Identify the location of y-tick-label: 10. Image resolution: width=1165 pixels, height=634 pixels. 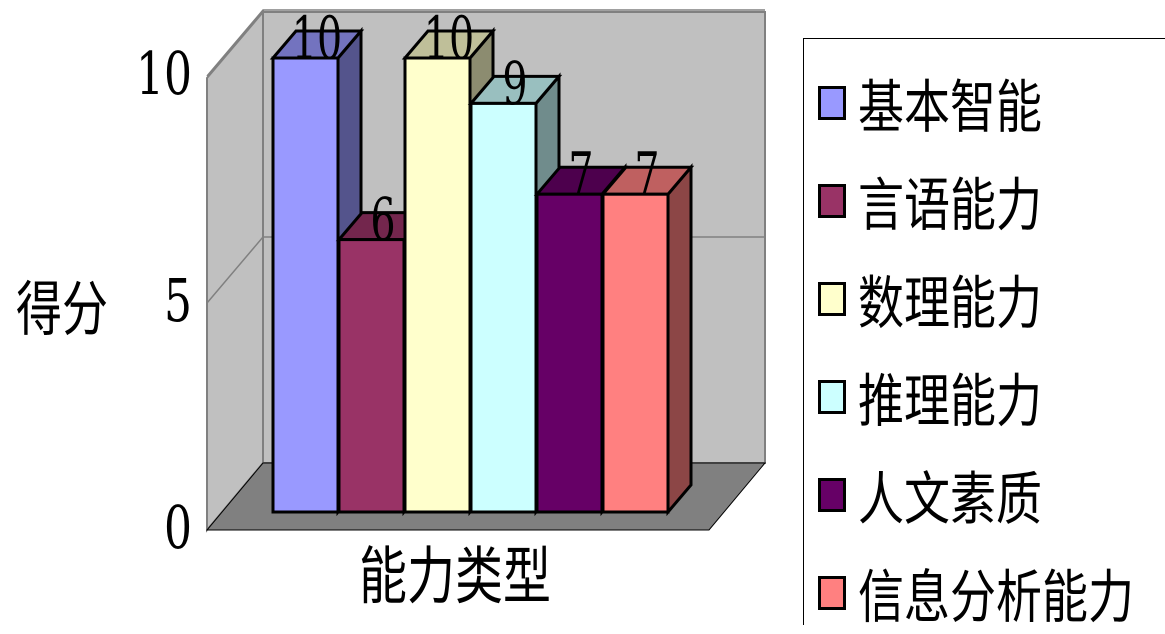
(164, 73).